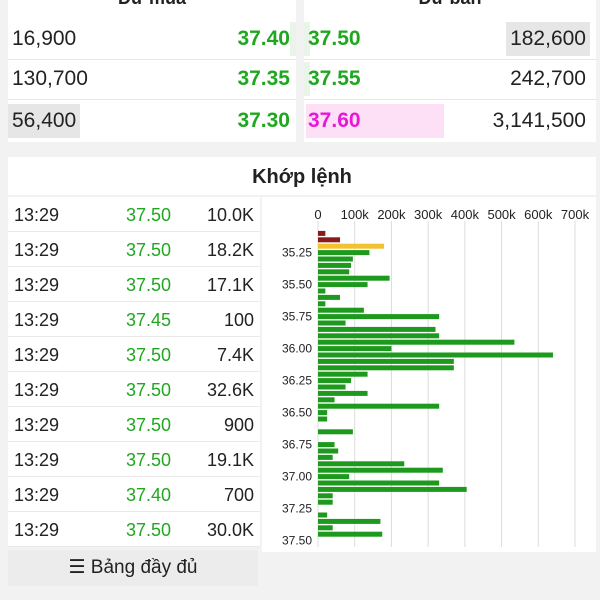 This screenshot has height=600, width=600. I want to click on trade-row: 13:29 37.50 32.6K, so click(134, 389).